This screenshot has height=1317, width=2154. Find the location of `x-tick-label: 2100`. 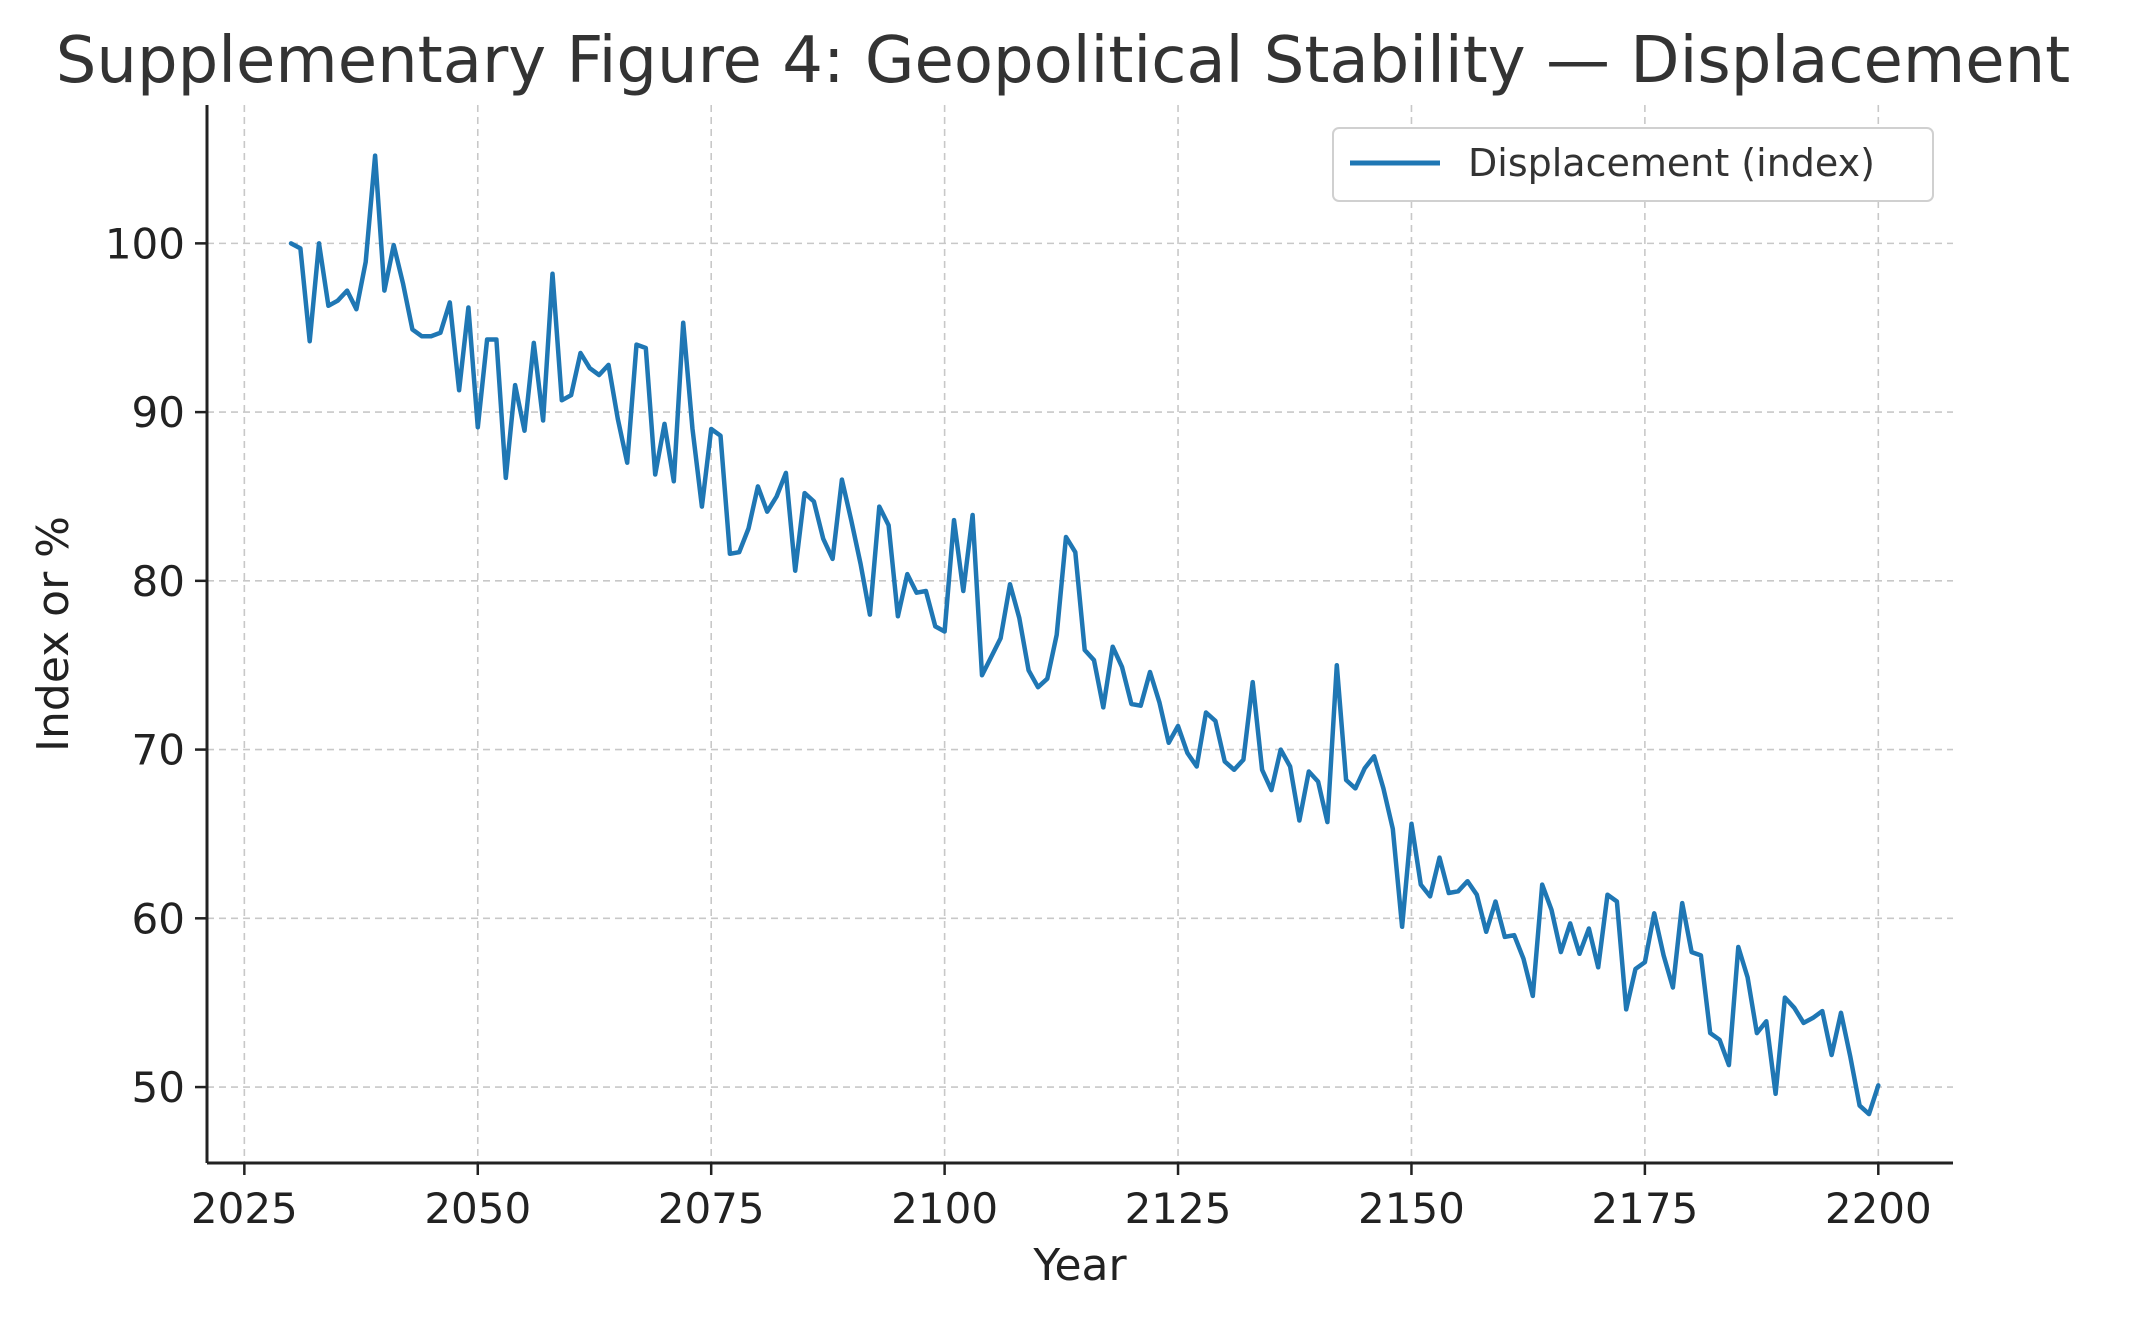

x-tick-label: 2100 is located at coordinates (944, 1208).